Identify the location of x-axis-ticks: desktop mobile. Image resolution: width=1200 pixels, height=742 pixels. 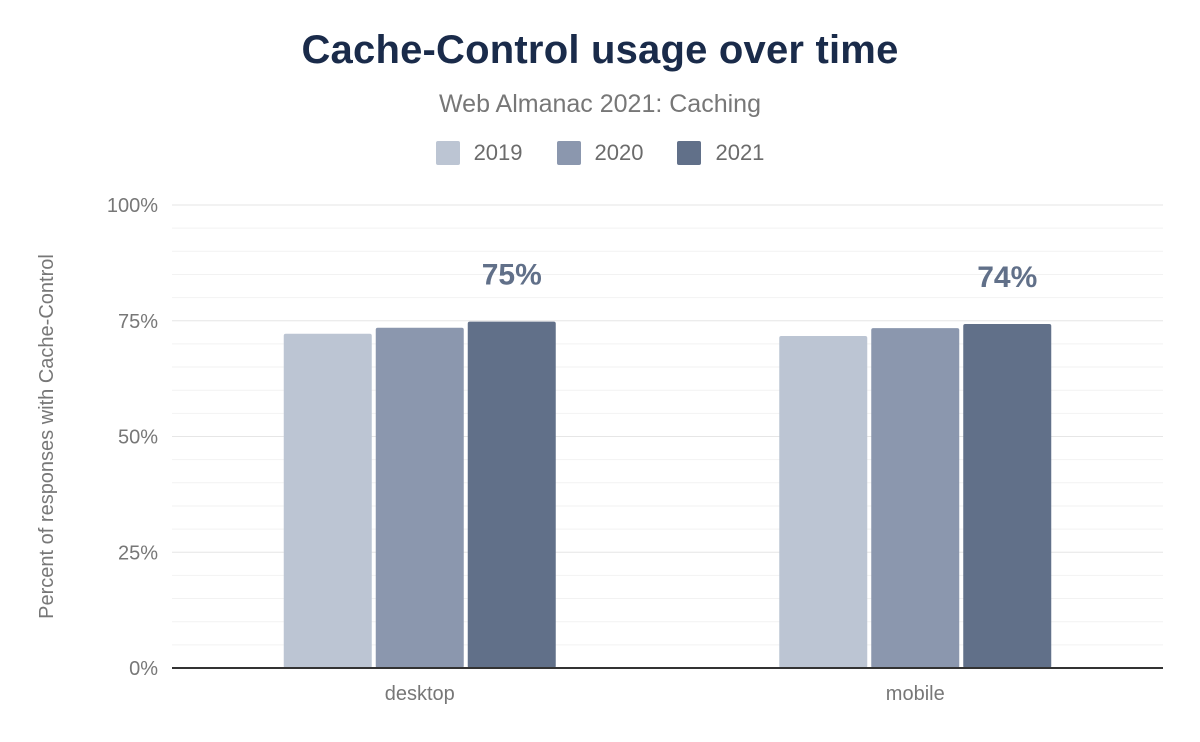
(665, 694).